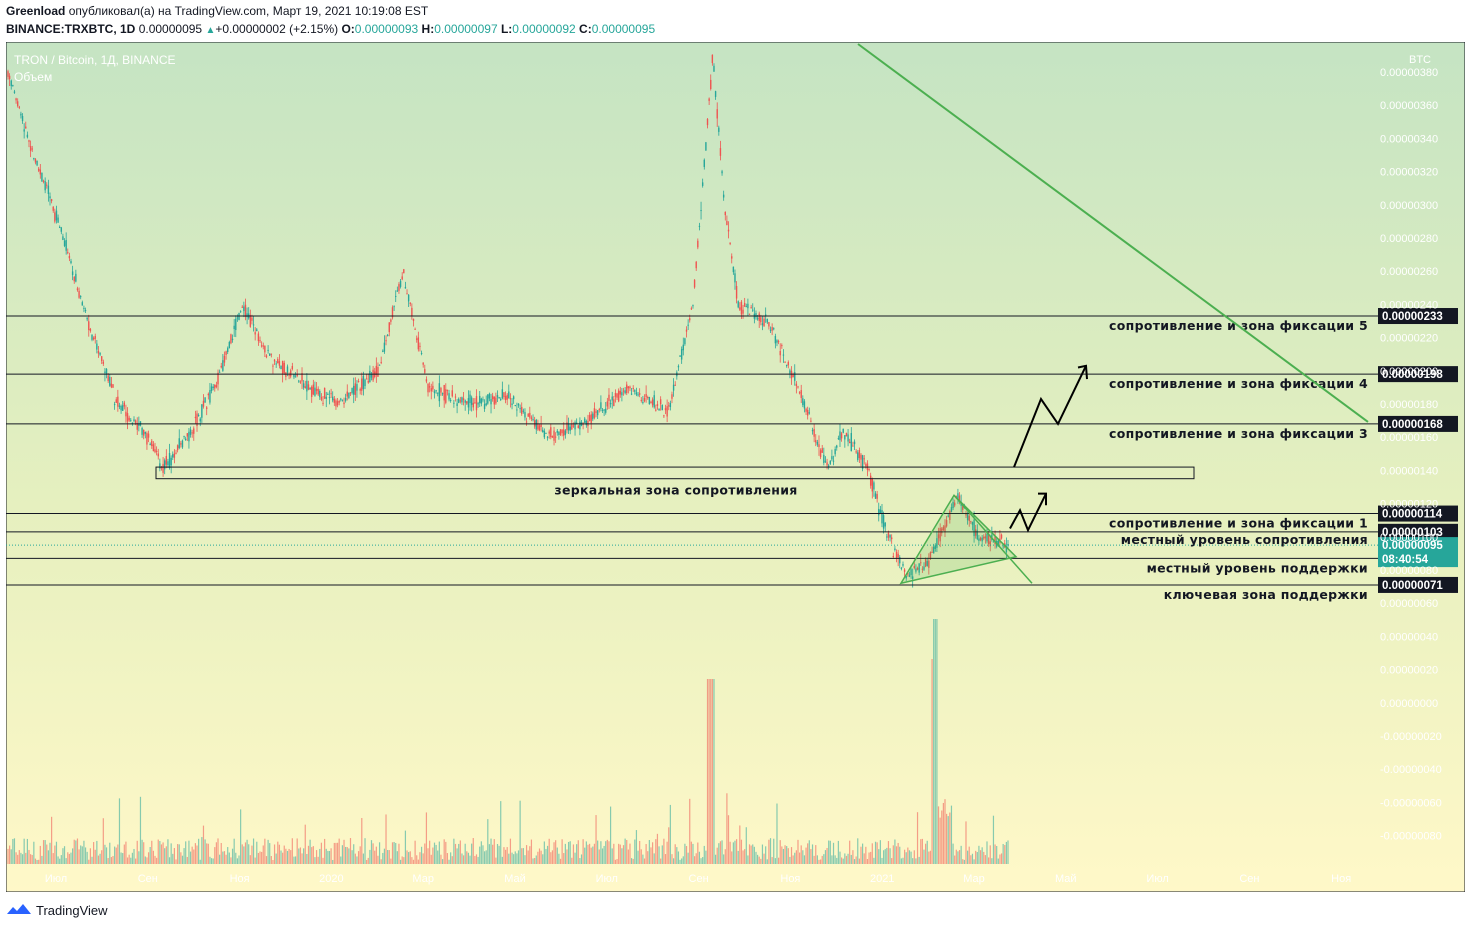  I want to click on level-price-tag: 0.00000114, so click(1418, 513).